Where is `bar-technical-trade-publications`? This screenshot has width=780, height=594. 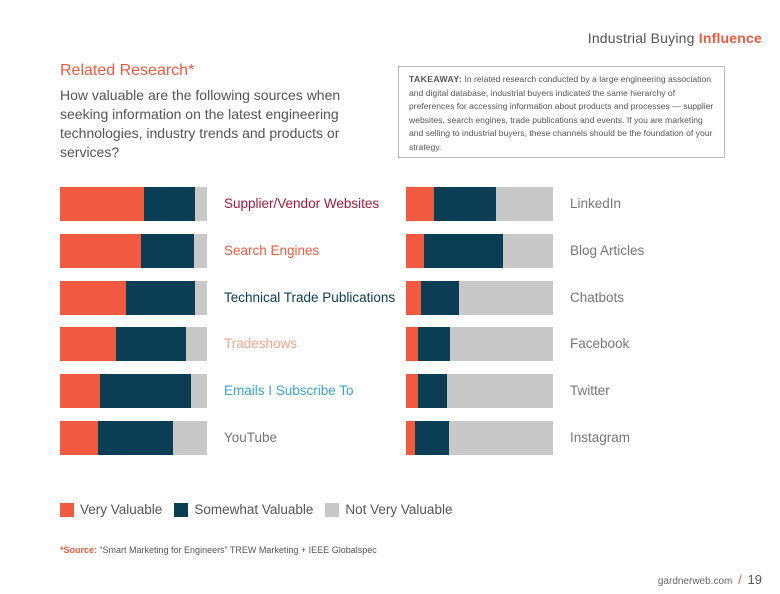 bar-technical-trade-publications is located at coordinates (133, 298).